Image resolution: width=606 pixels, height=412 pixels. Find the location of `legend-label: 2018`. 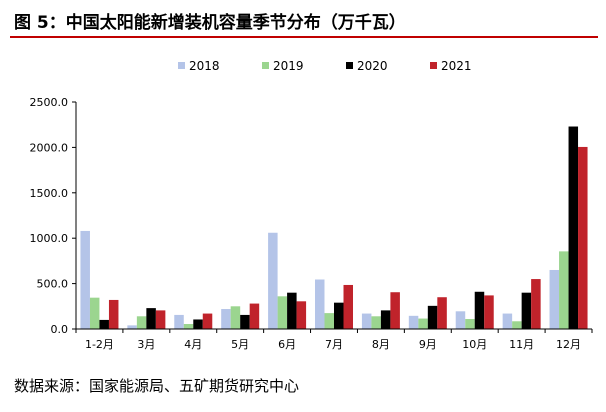

legend-label: 2018 is located at coordinates (204, 66).